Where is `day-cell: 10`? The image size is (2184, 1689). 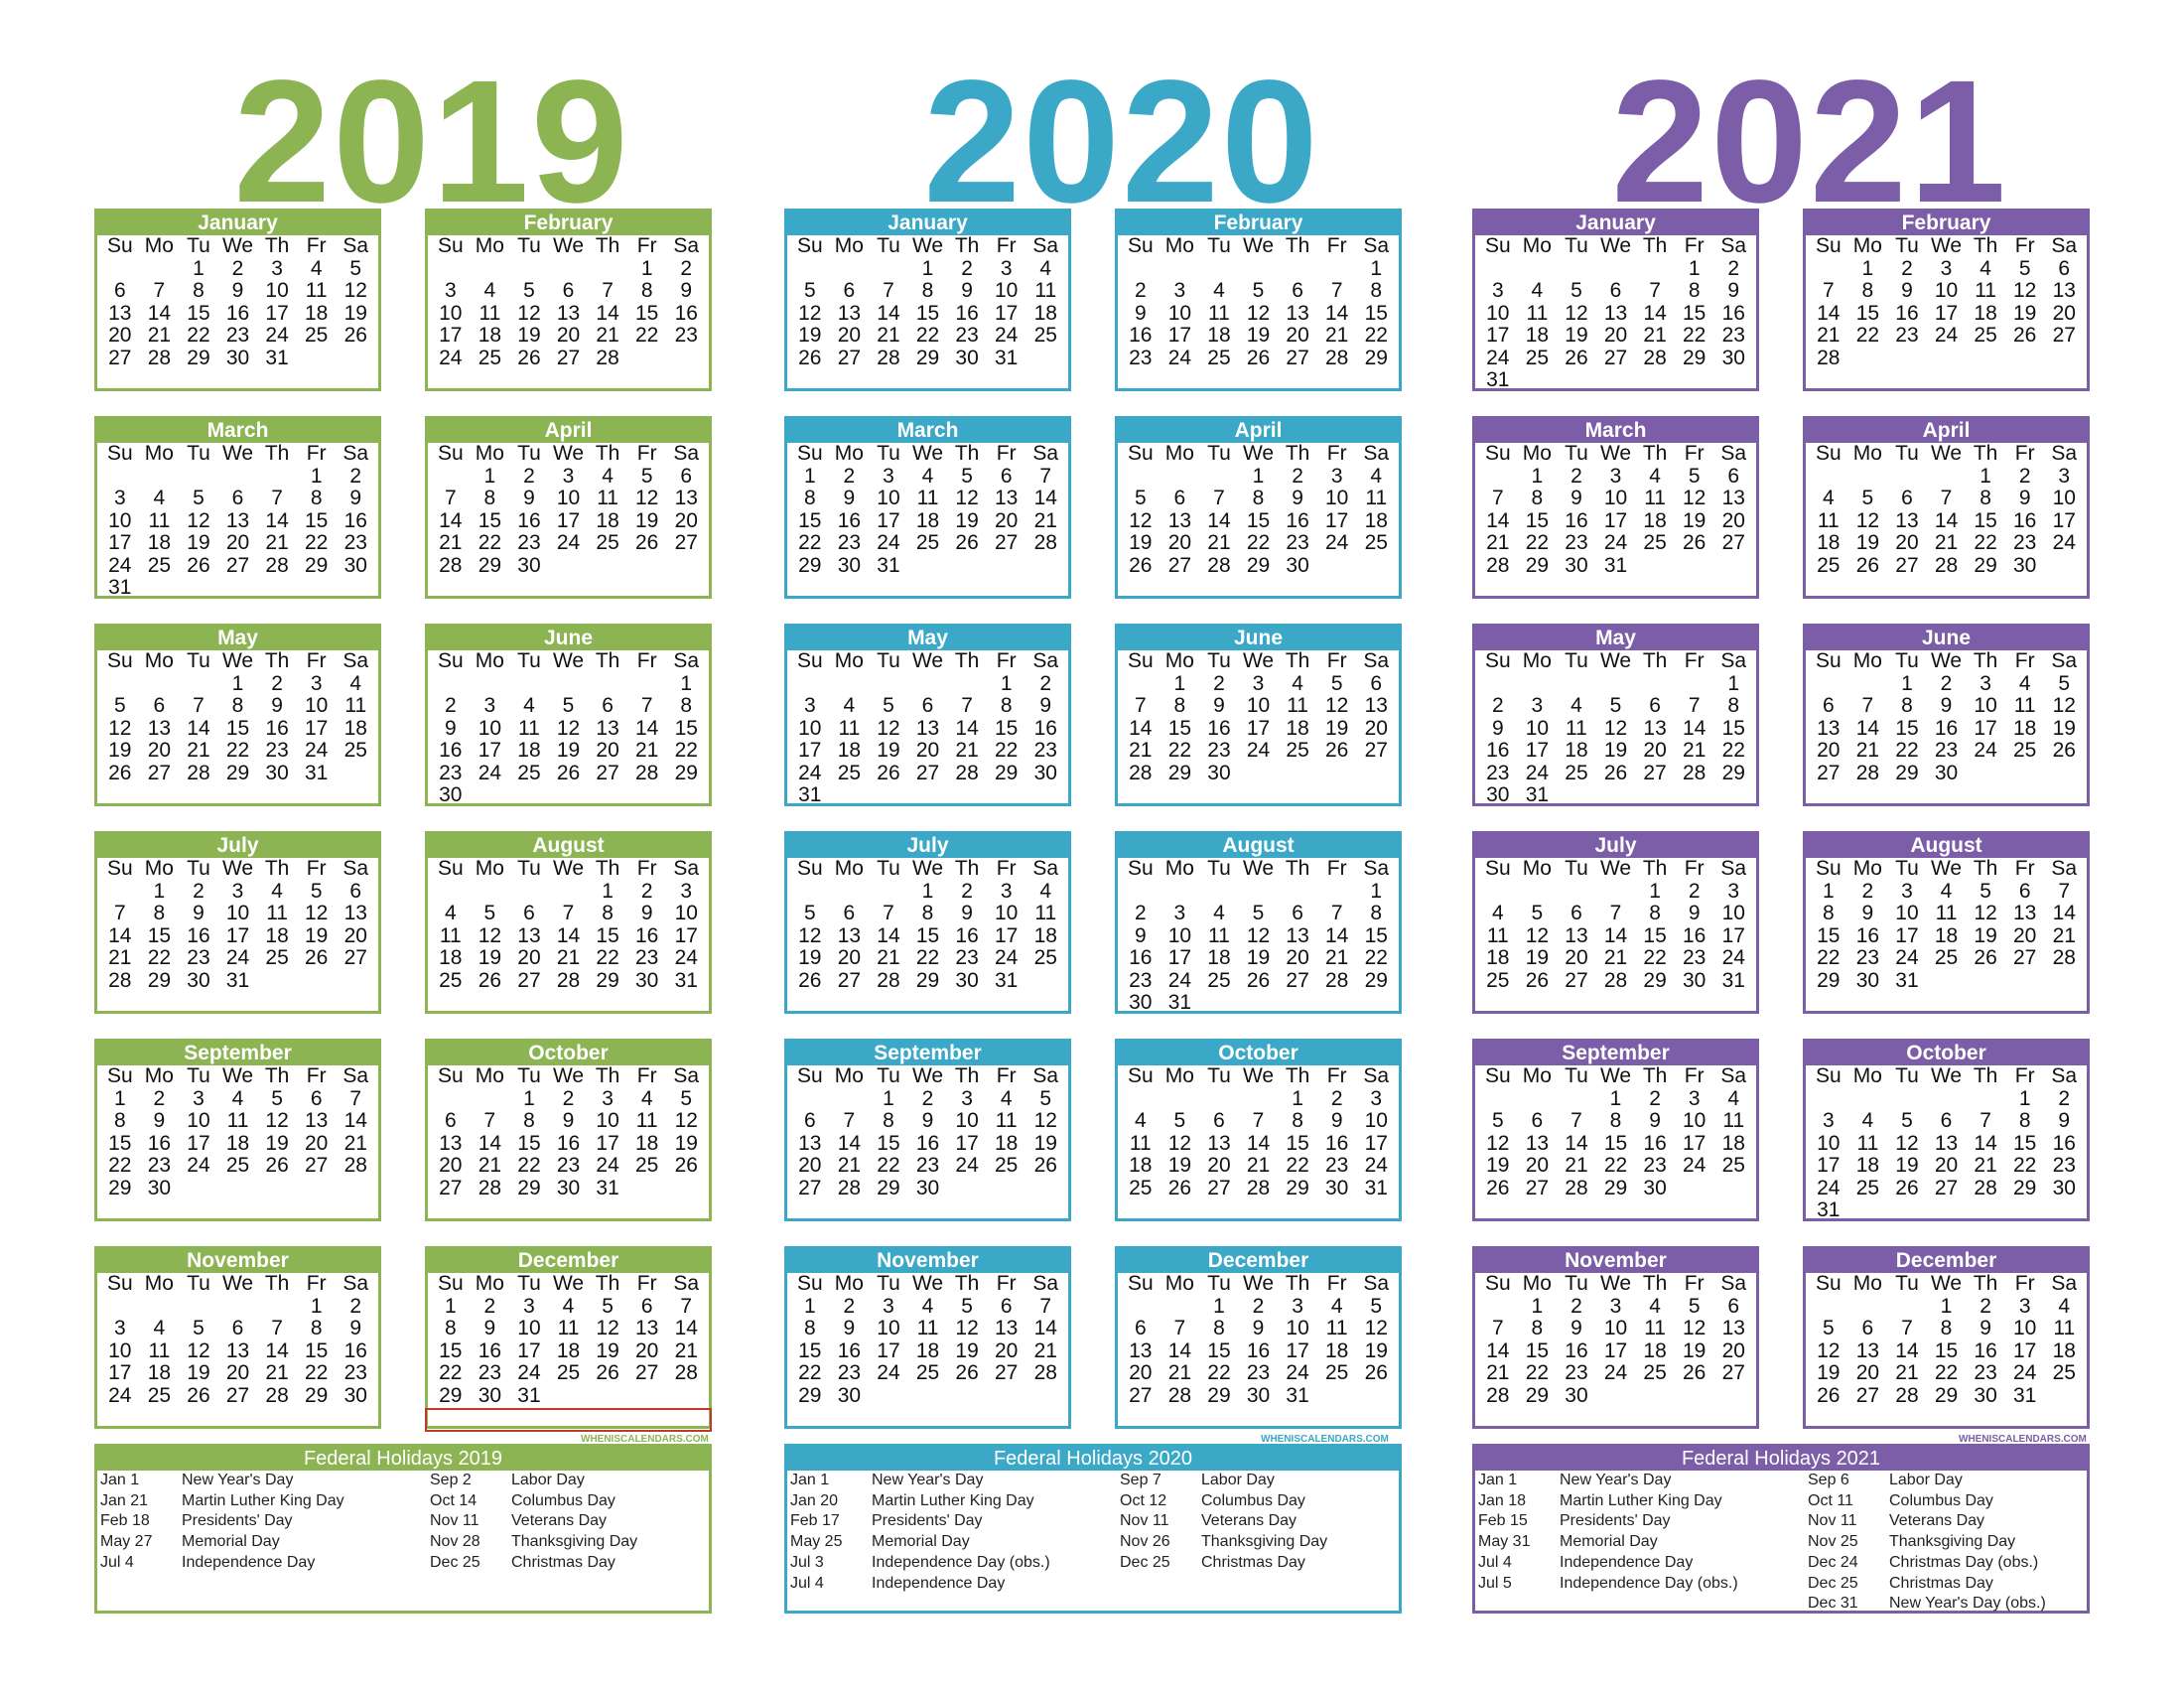 day-cell: 10 is located at coordinates (1537, 728).